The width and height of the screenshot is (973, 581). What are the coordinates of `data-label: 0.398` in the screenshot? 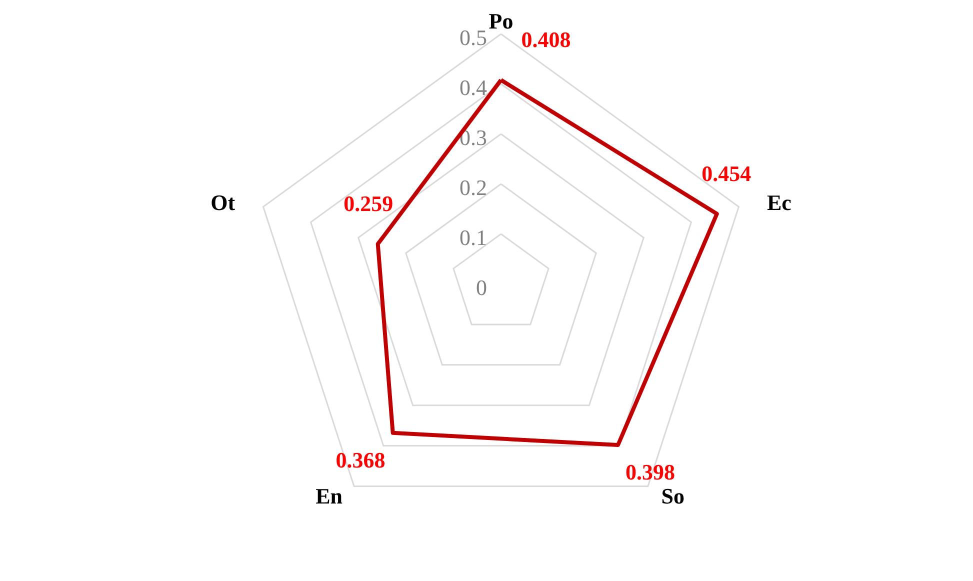 It's located at (651, 472).